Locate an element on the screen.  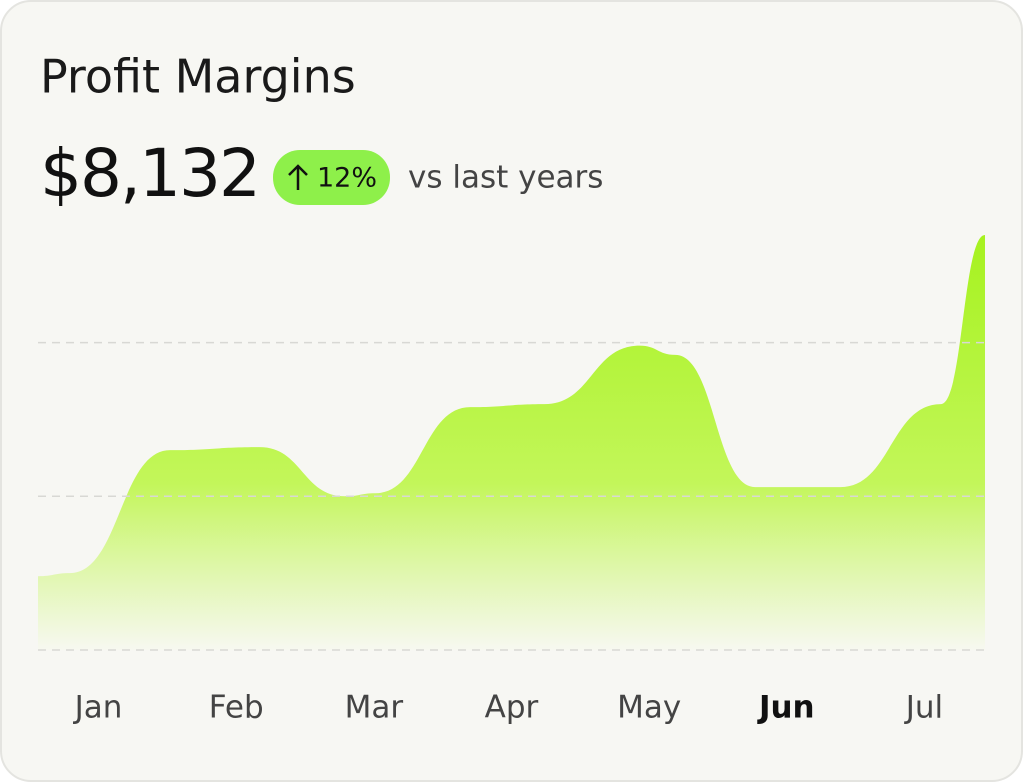
x-tick-label: Apr is located at coordinates (512, 708).